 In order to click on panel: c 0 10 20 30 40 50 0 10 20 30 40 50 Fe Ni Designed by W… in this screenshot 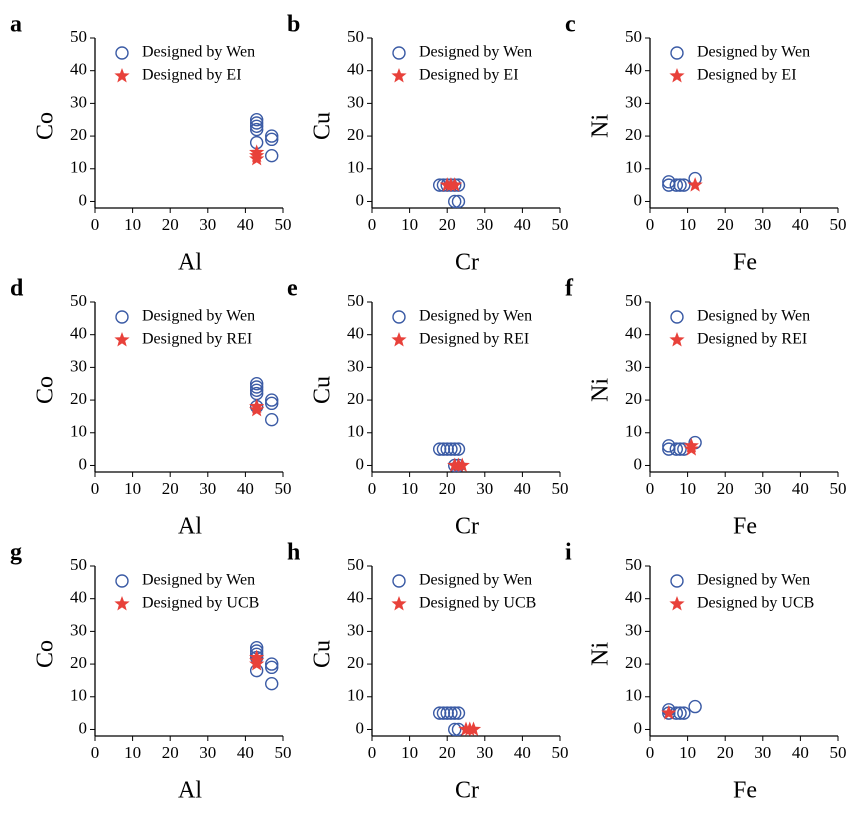, I will do `click(706, 144)`.